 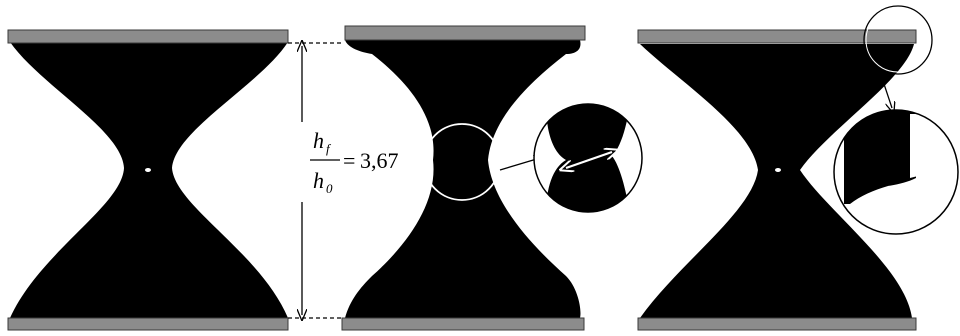 I want to click on corner-callout-arrow, so click(x=885, y=89).